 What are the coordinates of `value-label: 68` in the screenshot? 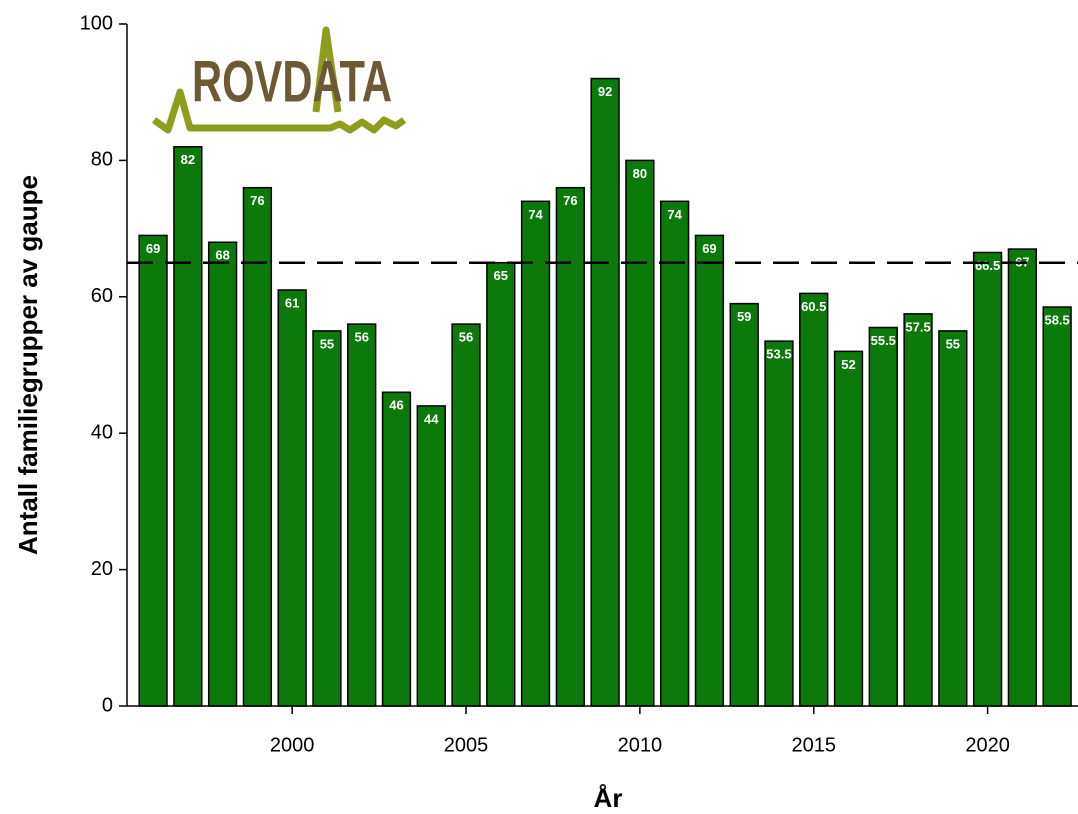 It's located at (222, 255).